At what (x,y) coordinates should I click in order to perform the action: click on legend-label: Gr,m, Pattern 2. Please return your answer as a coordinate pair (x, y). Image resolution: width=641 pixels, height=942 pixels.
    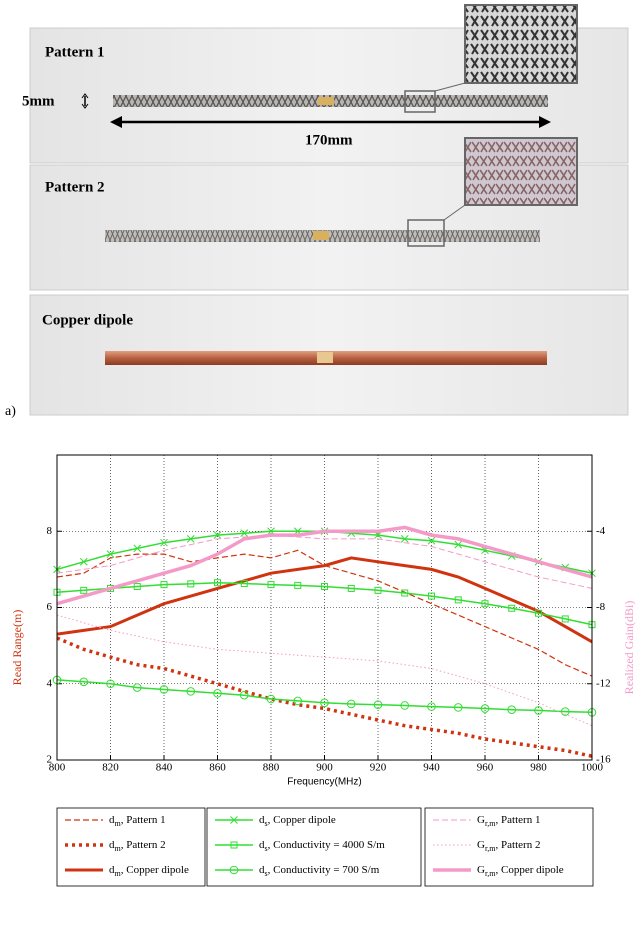
    Looking at the image, I should click on (508, 846).